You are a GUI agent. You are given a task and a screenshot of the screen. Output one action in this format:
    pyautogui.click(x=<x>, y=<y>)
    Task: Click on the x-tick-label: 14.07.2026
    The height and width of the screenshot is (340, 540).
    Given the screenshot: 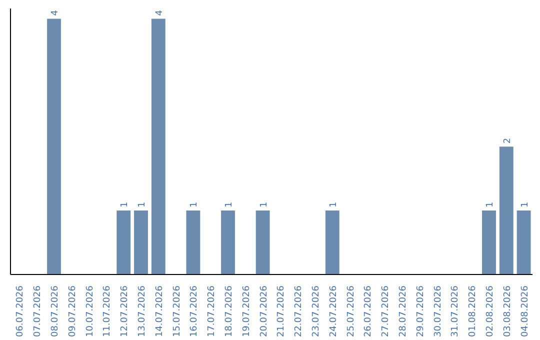 What is the action you would take?
    pyautogui.click(x=159, y=311)
    